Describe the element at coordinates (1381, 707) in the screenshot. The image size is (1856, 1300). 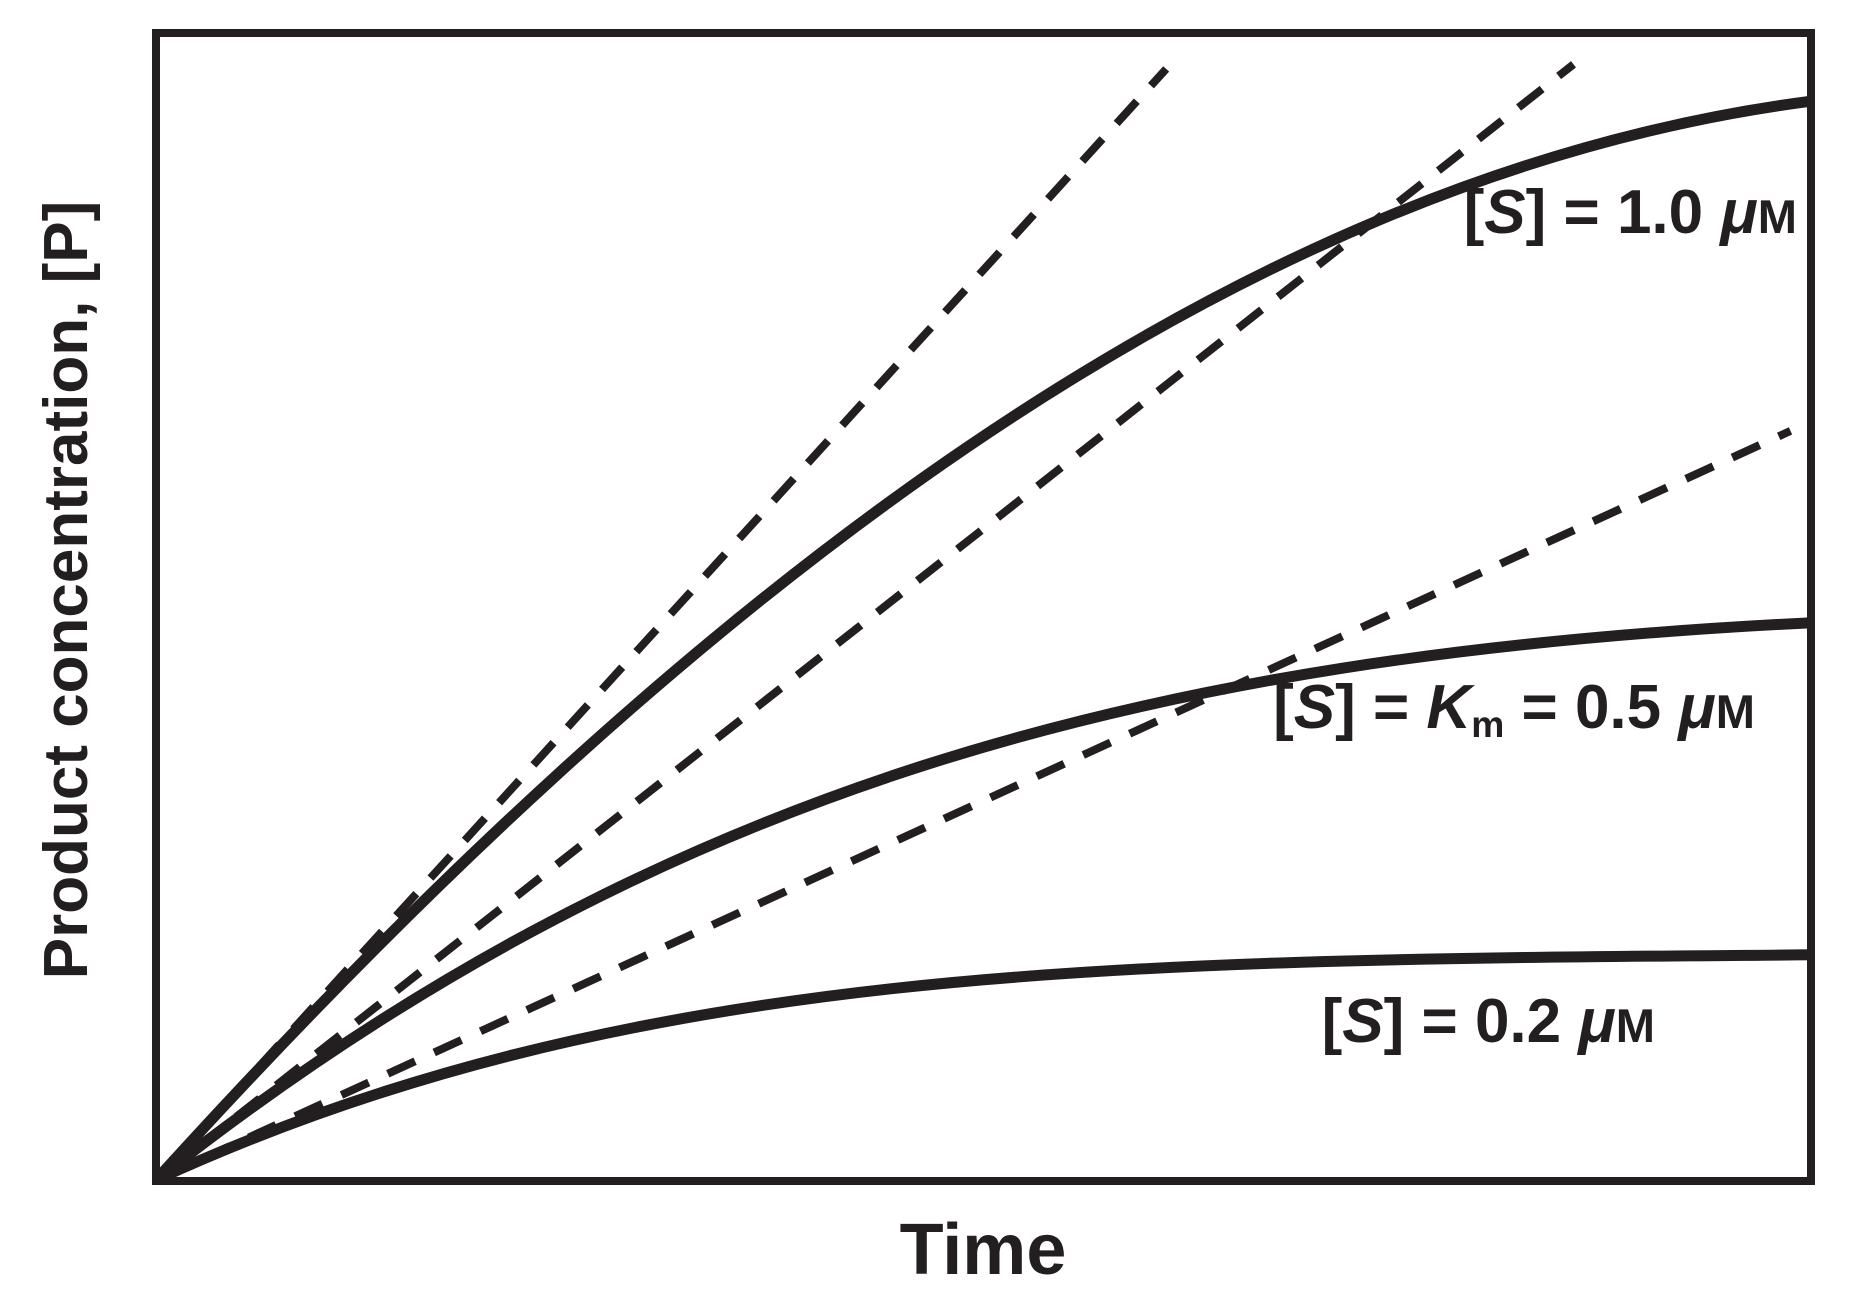
I see `label-text: ] =` at that location.